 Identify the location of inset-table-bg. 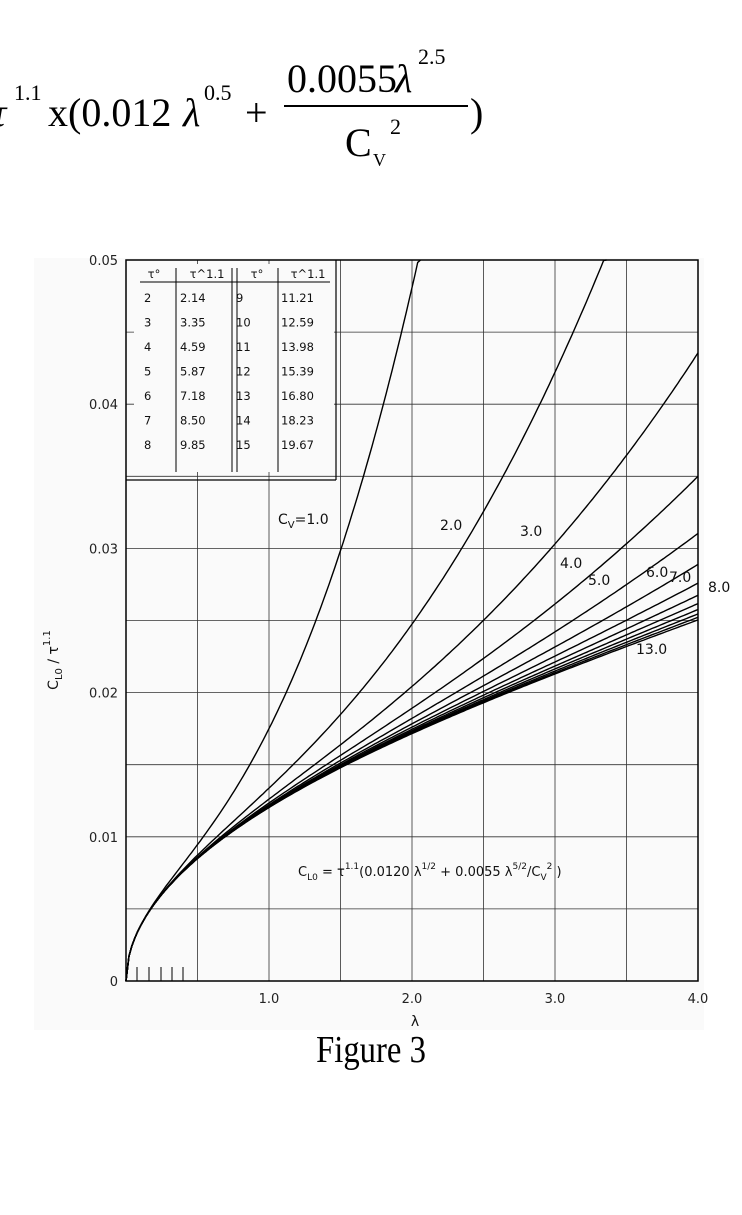
(234, 368).